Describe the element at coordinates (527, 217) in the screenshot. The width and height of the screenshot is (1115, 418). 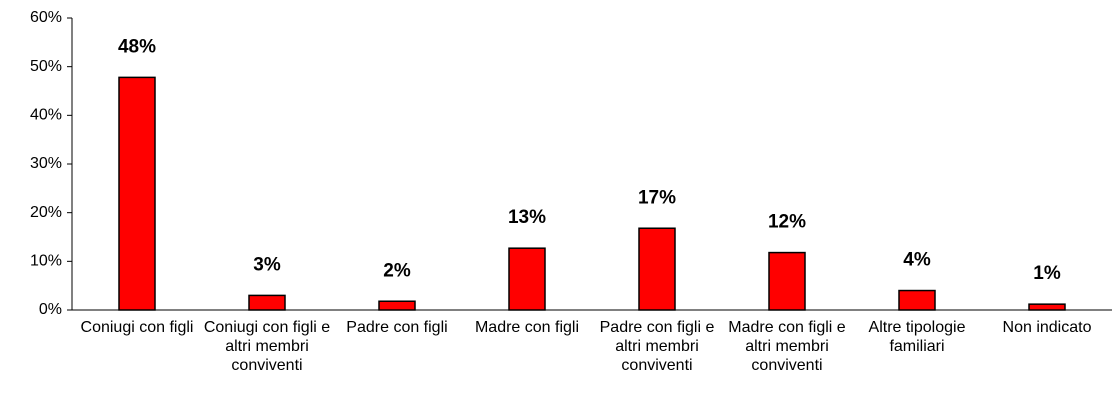
I see `value-label: 13%` at that location.